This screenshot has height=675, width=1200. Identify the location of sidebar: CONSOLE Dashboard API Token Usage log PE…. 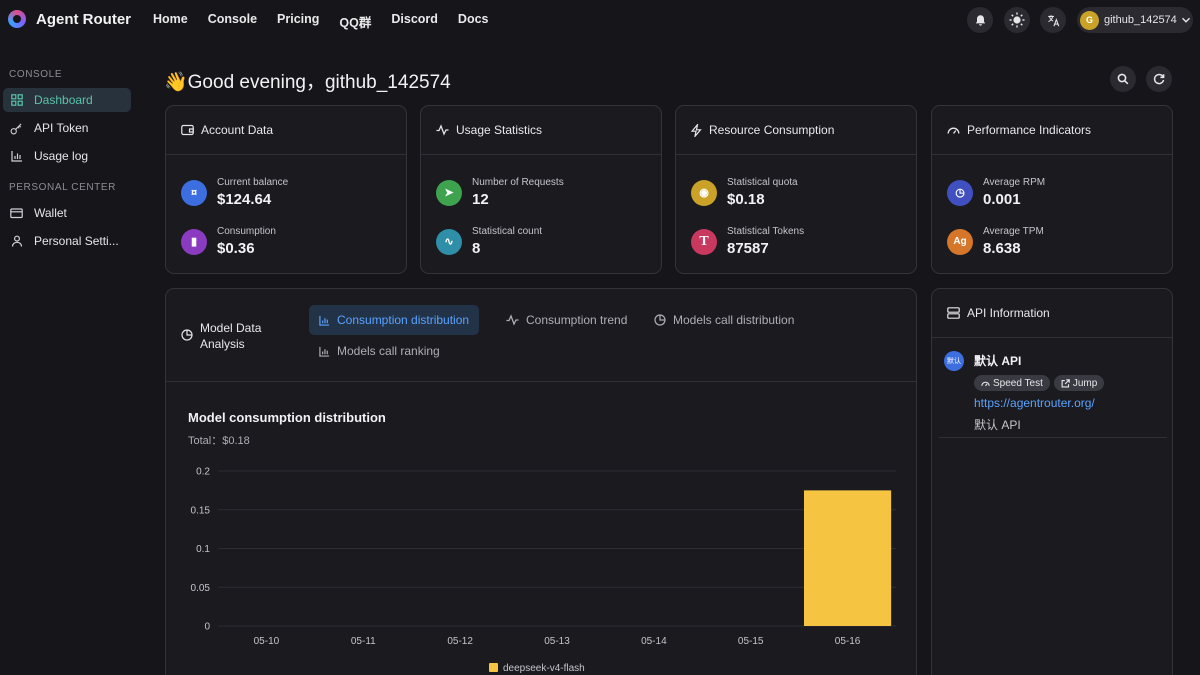
(70, 357).